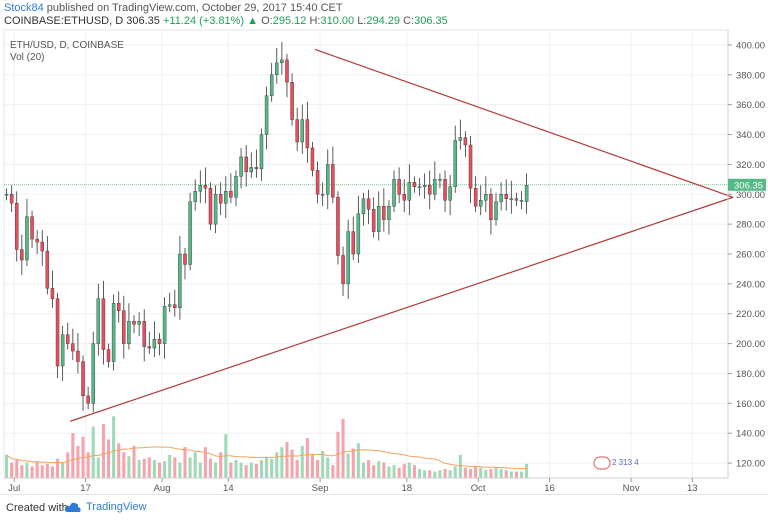  Describe the element at coordinates (750, 165) in the screenshot. I see `price-tick-label-10: 320.00` at that location.